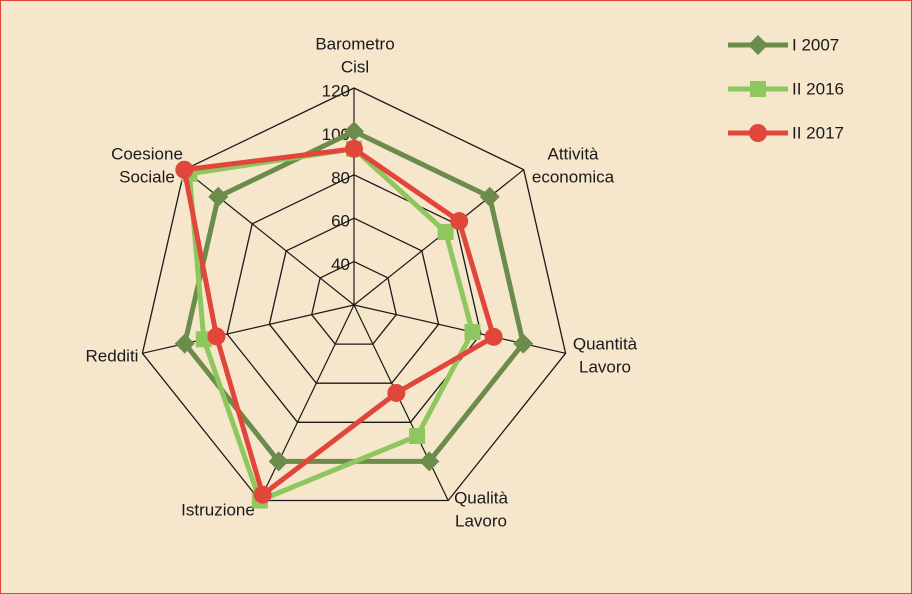 The image size is (912, 594). I want to click on legend-item: II 2017, so click(786, 132).